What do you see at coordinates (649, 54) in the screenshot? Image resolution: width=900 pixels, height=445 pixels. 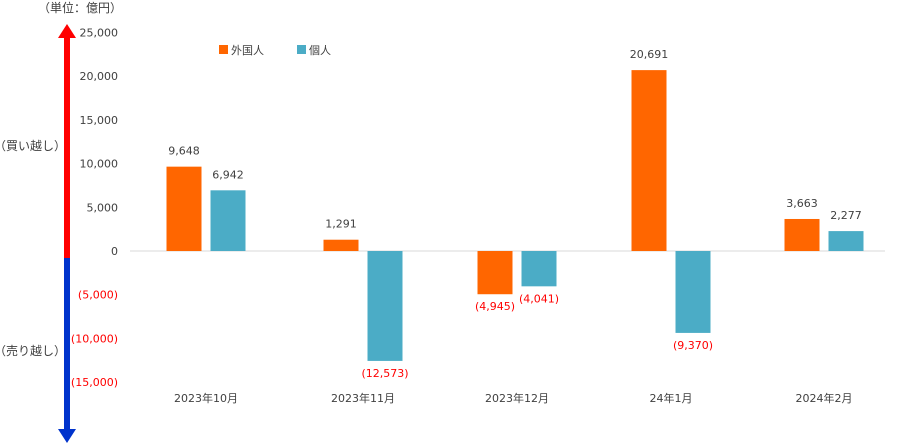 I see `data-label: 20,691` at bounding box center [649, 54].